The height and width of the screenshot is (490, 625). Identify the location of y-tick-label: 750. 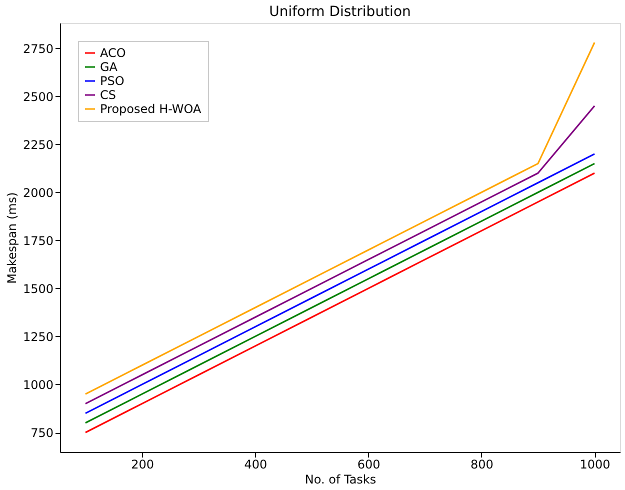
(42, 433).